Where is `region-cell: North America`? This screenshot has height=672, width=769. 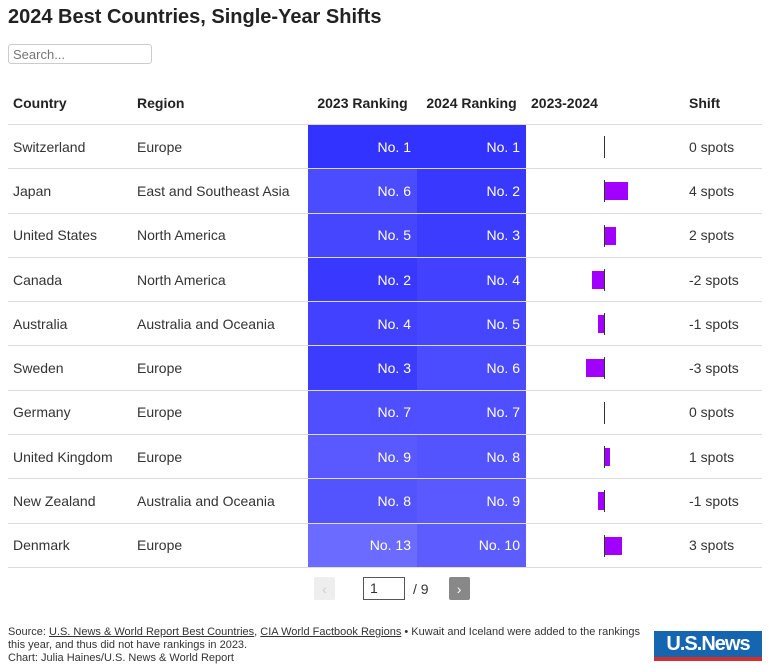
region-cell: North America is located at coordinates (220, 235).